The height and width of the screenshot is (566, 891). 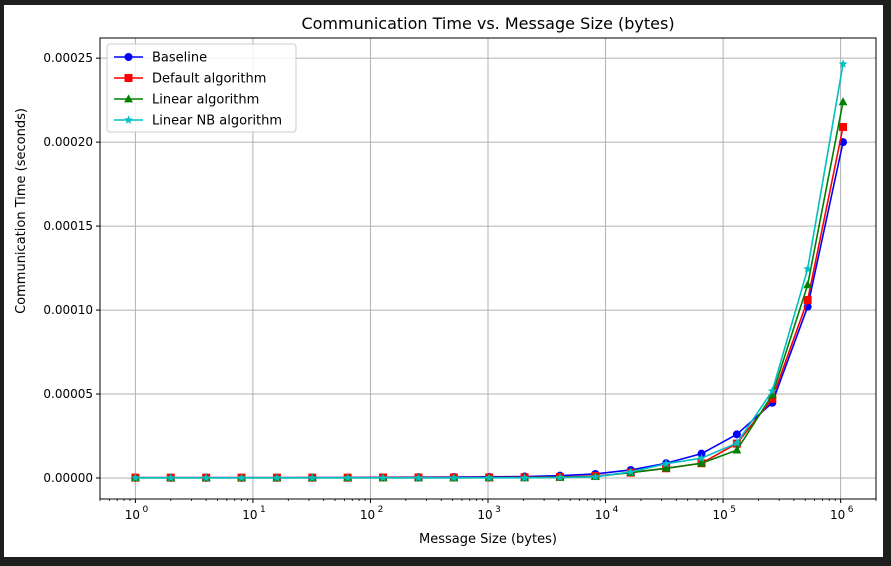 What do you see at coordinates (498, 510) in the screenshot?
I see `x-tick-exponent: 3` at bounding box center [498, 510].